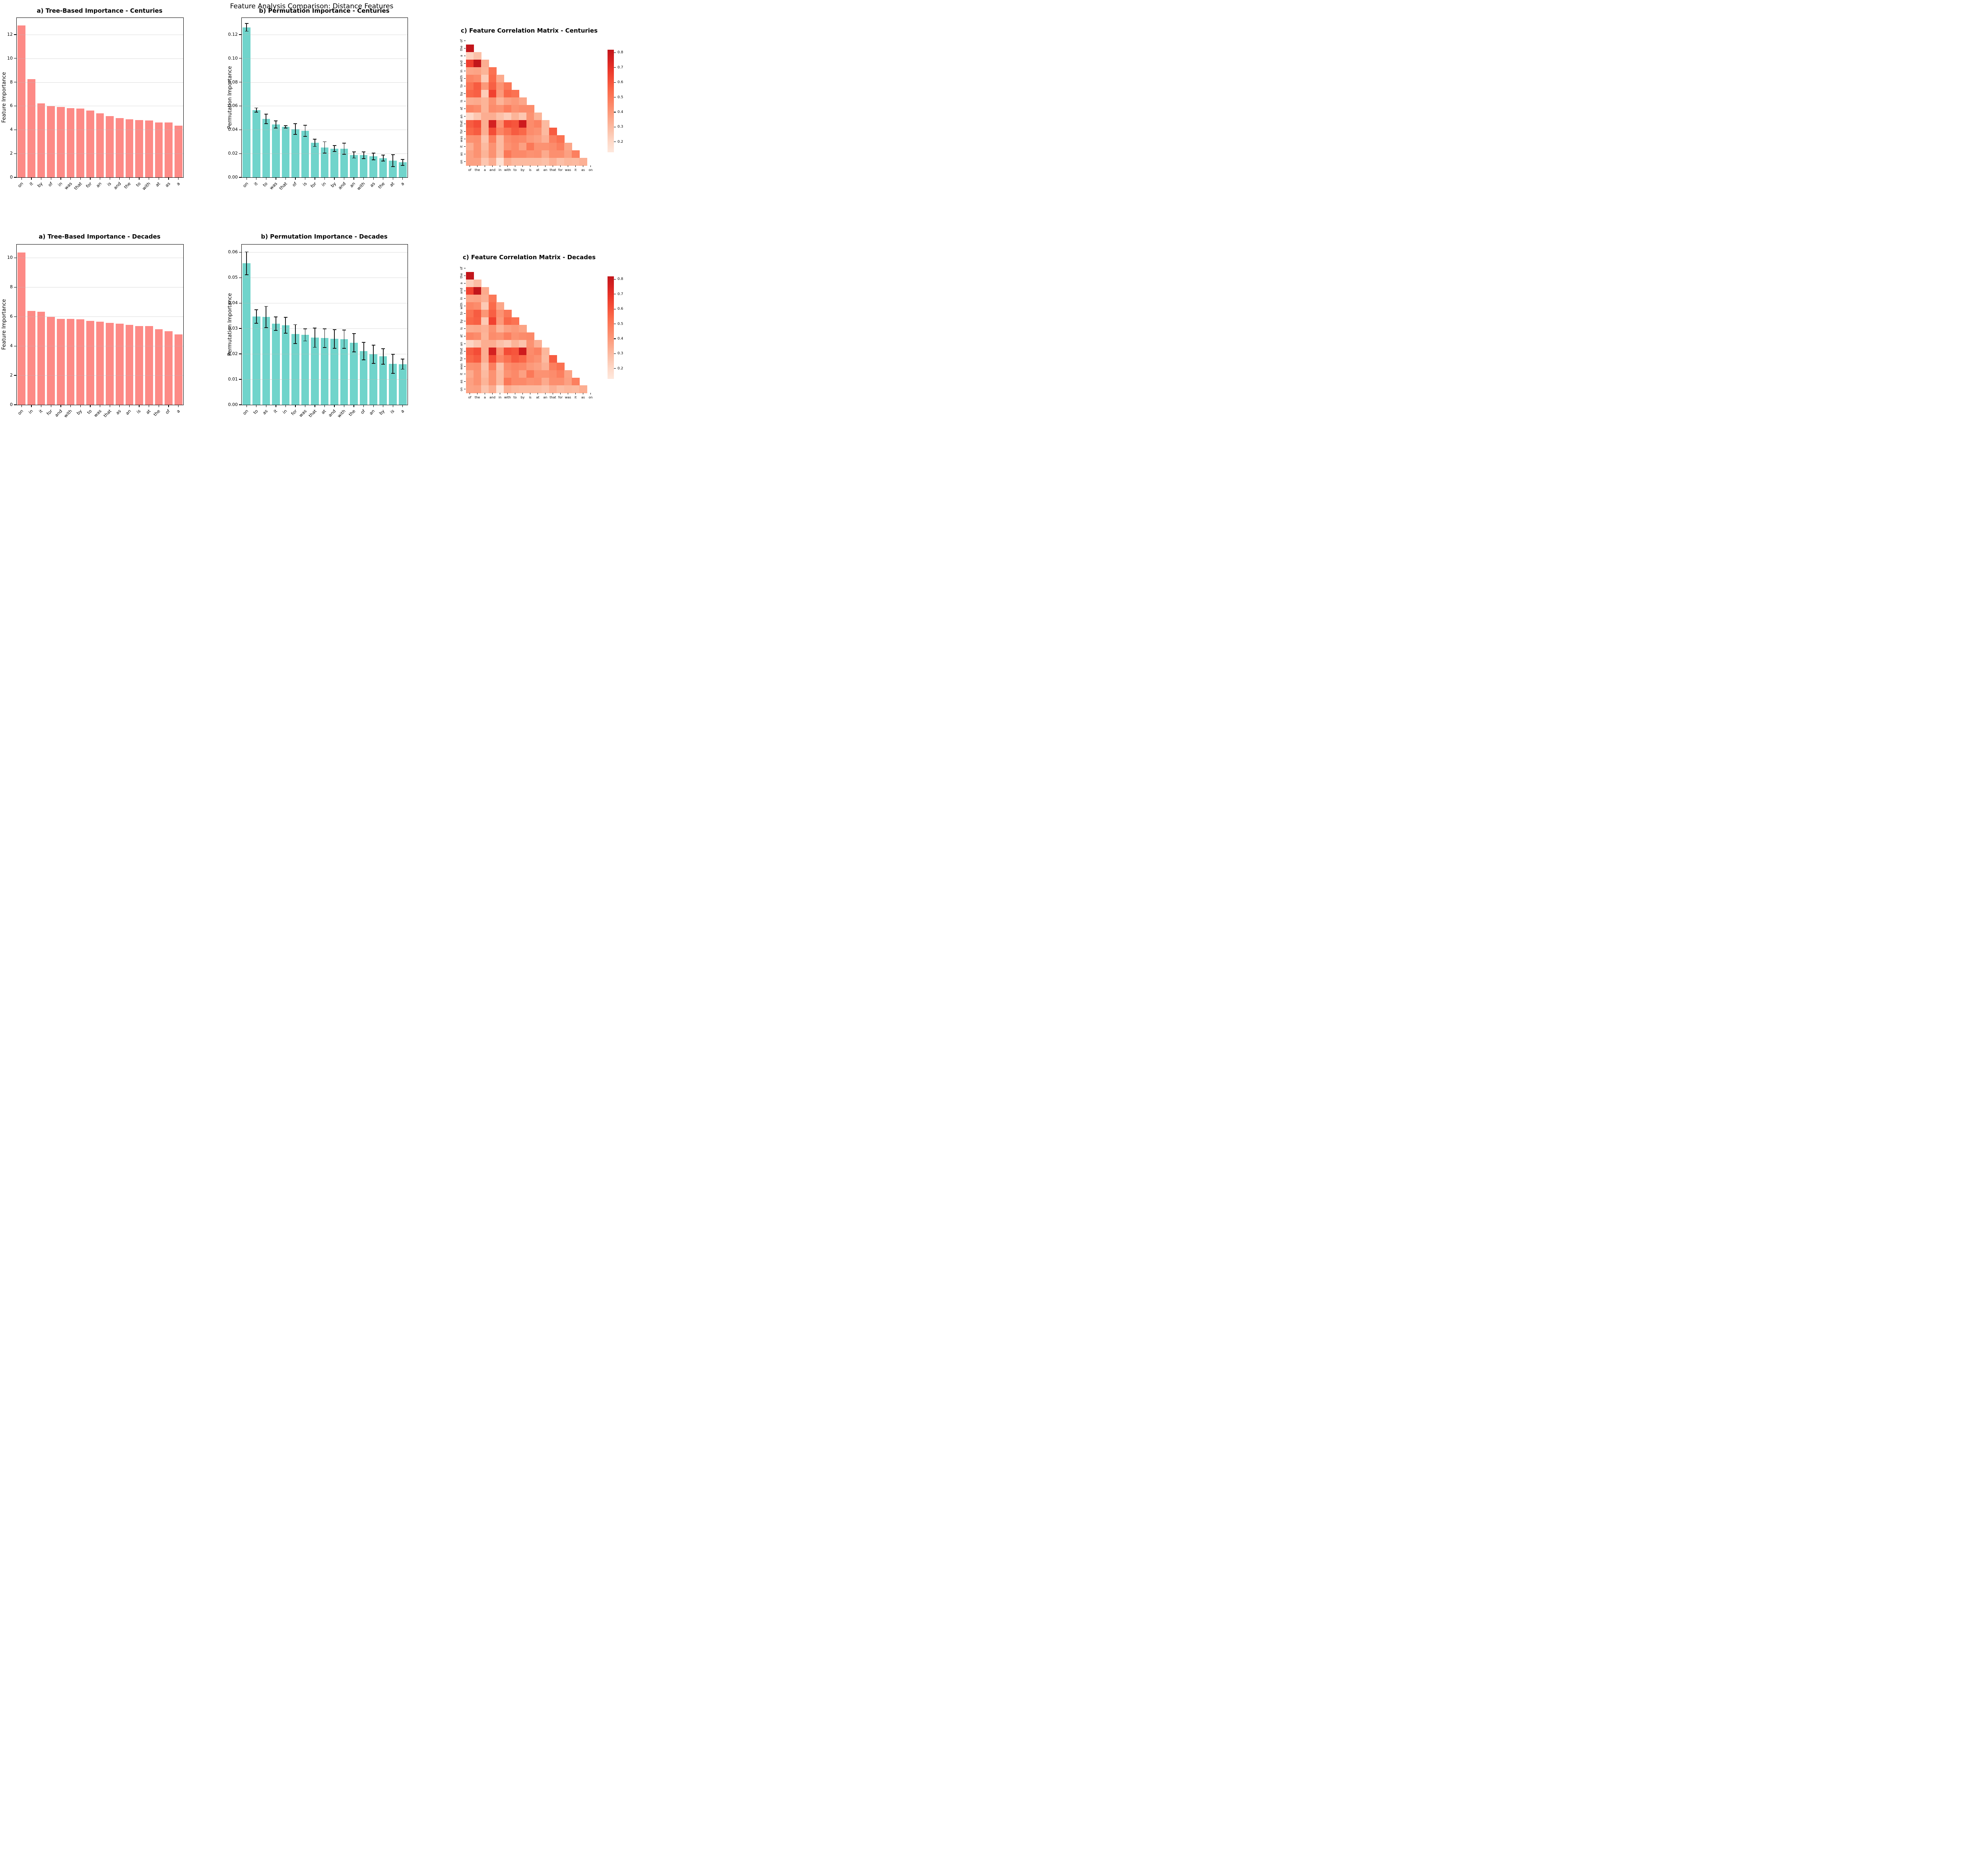  I want to click on bar-of, so click(169, 368).